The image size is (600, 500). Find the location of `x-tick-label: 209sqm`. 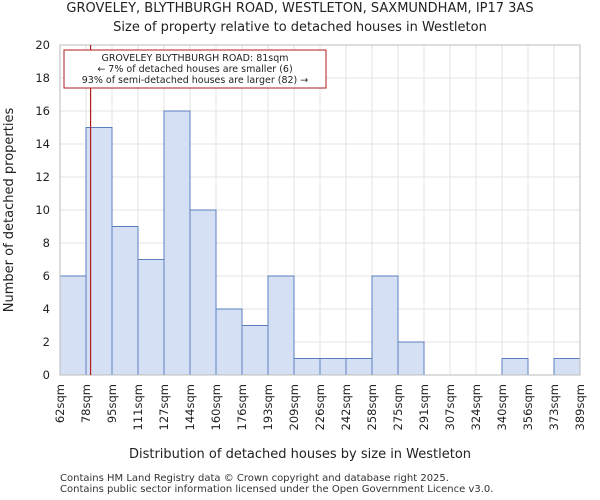

x-tick-label: 209sqm is located at coordinates (294, 407).